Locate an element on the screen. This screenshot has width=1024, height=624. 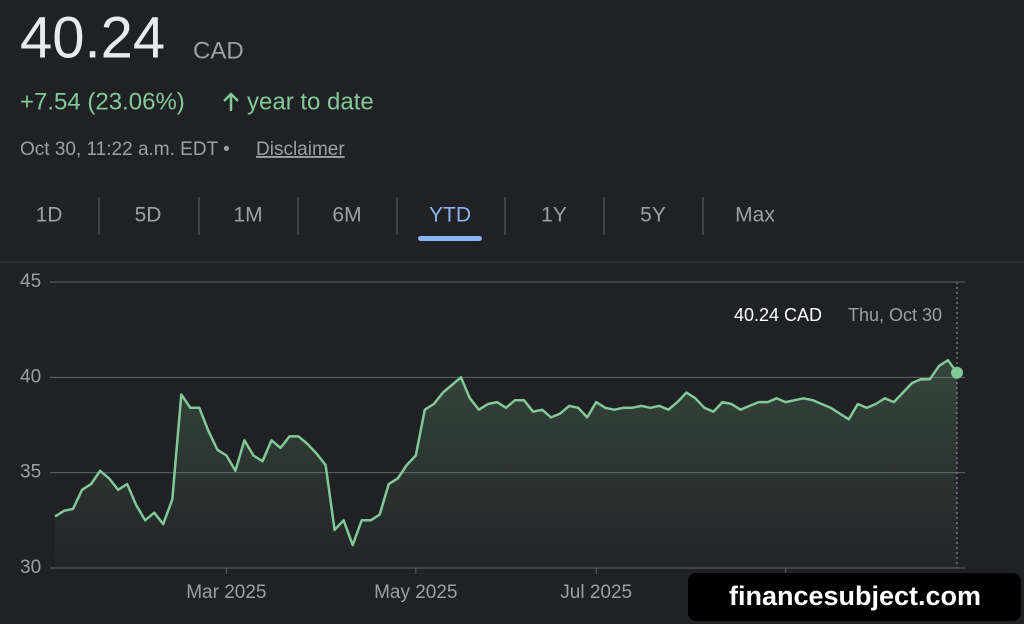
disclaimer-link: Disclaimer is located at coordinates (300, 149).